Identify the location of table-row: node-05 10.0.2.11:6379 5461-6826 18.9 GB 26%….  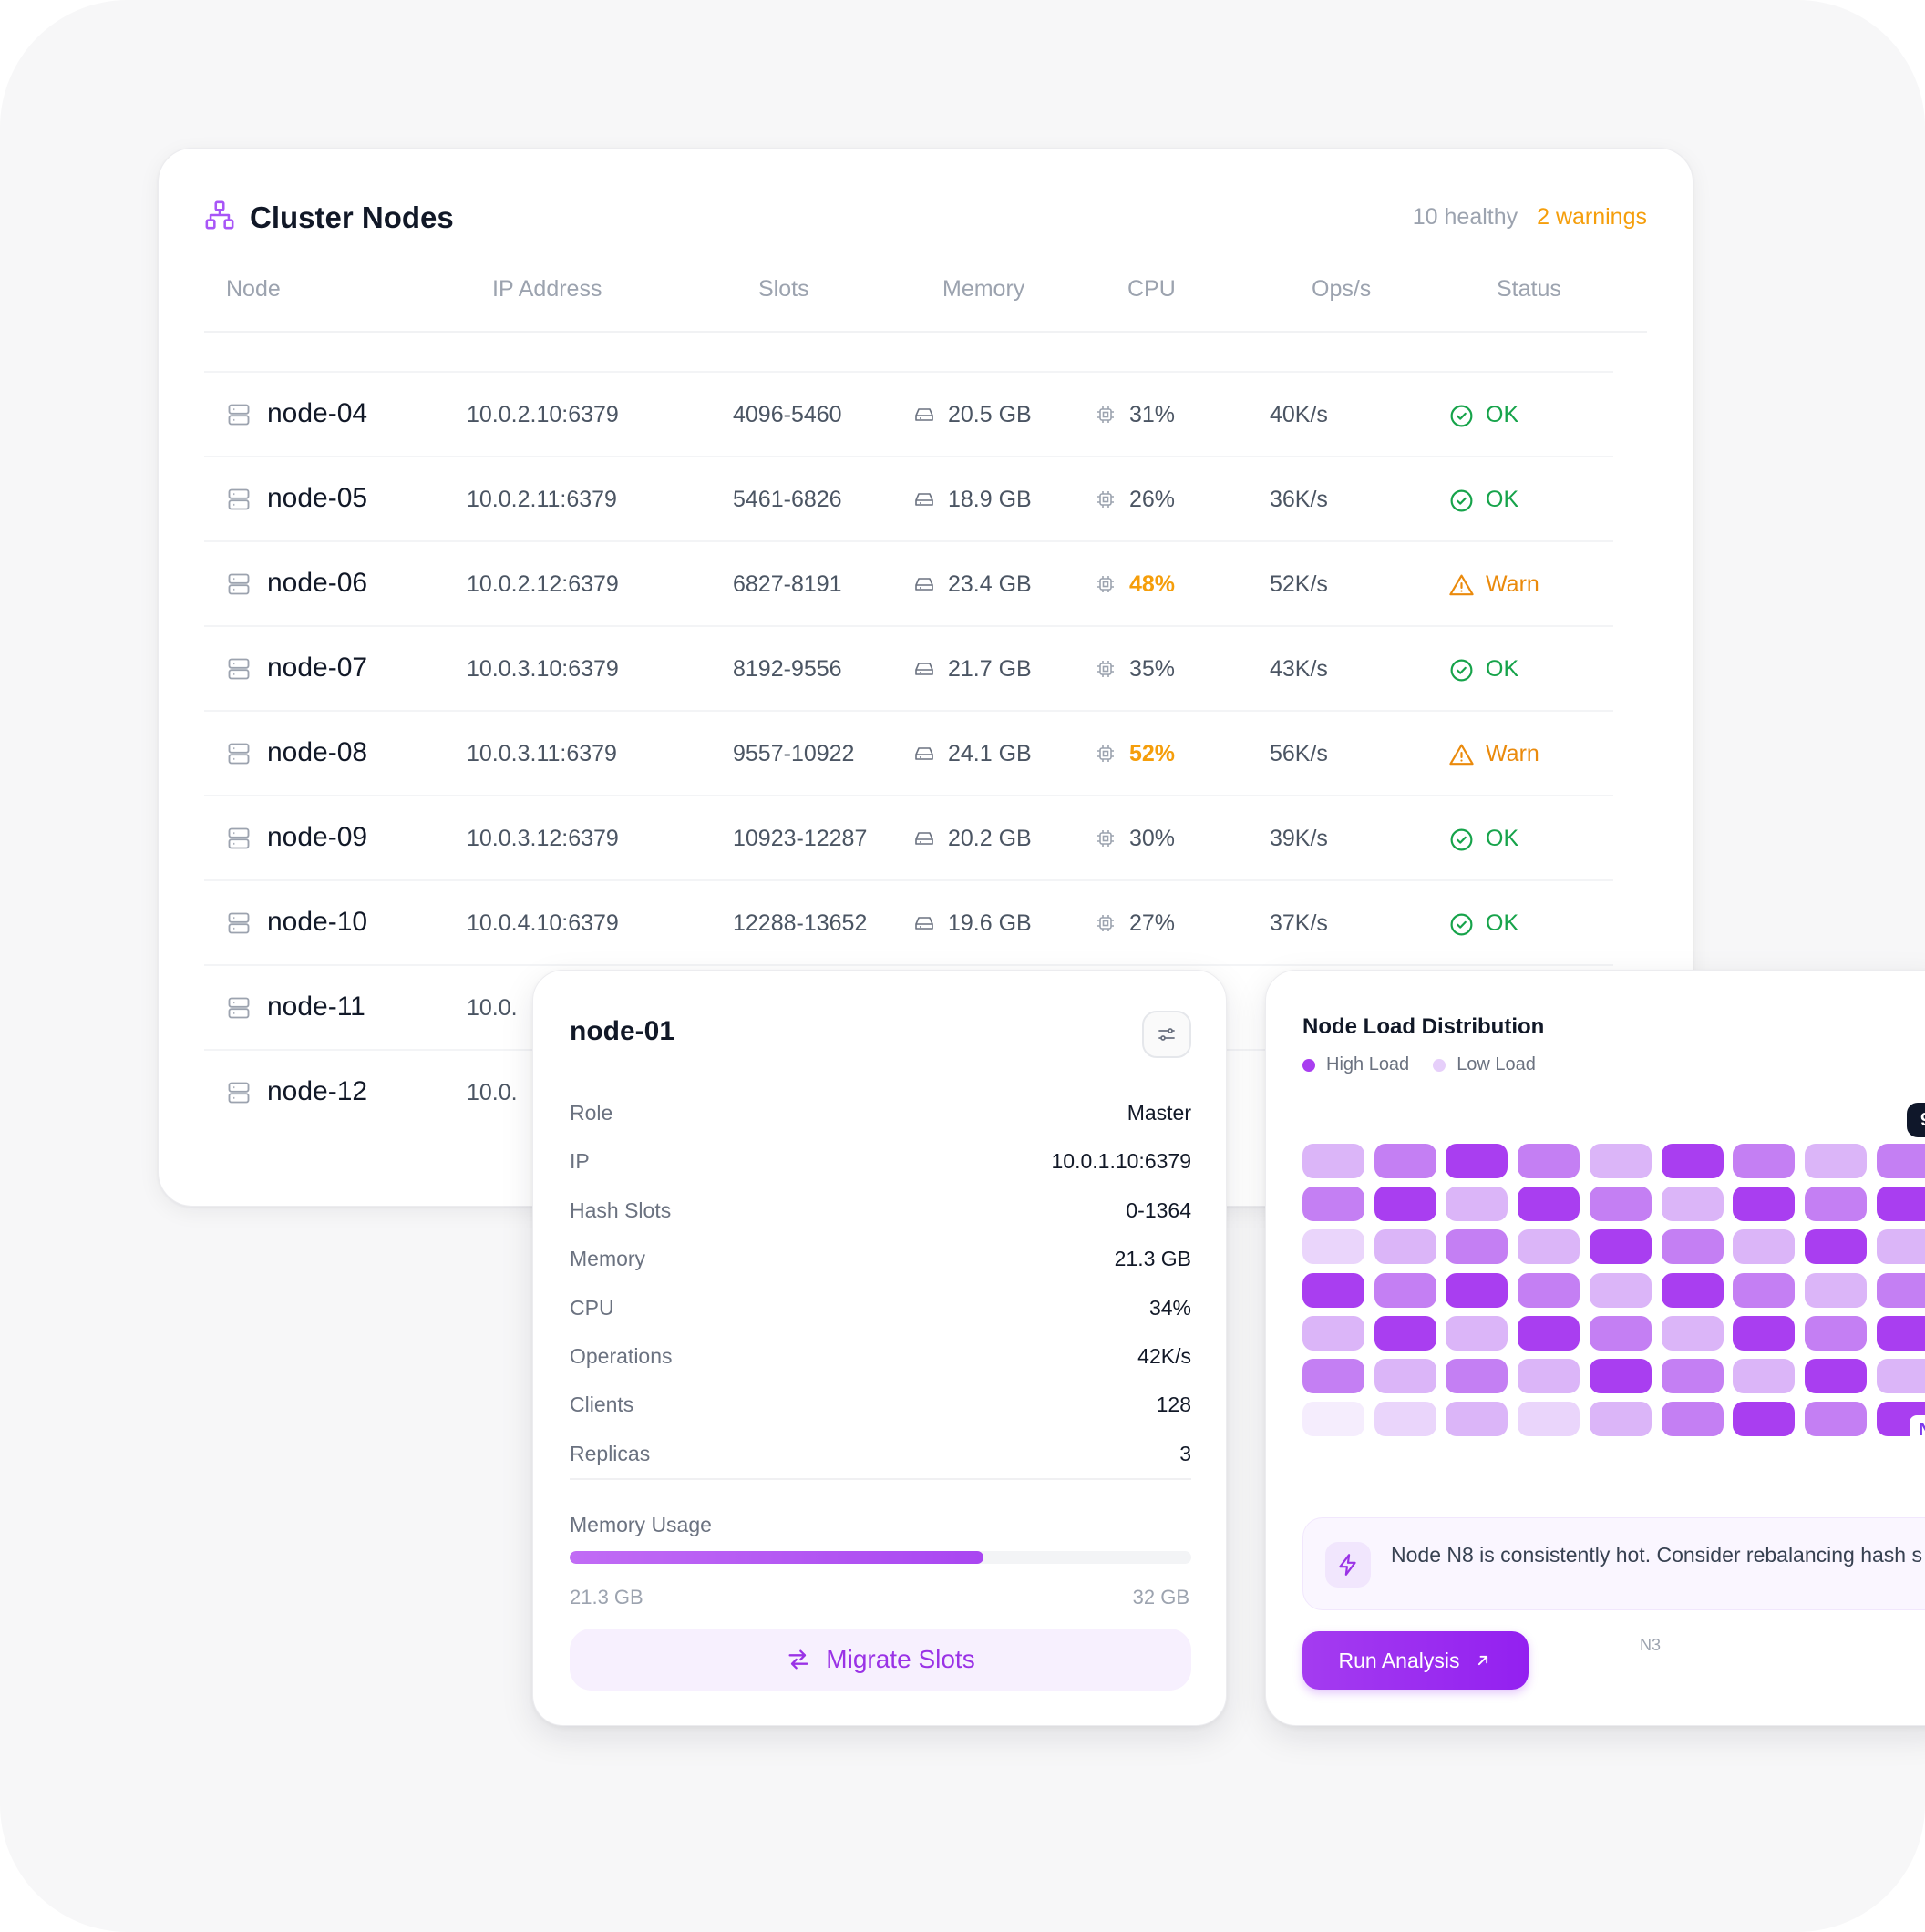
(909, 498).